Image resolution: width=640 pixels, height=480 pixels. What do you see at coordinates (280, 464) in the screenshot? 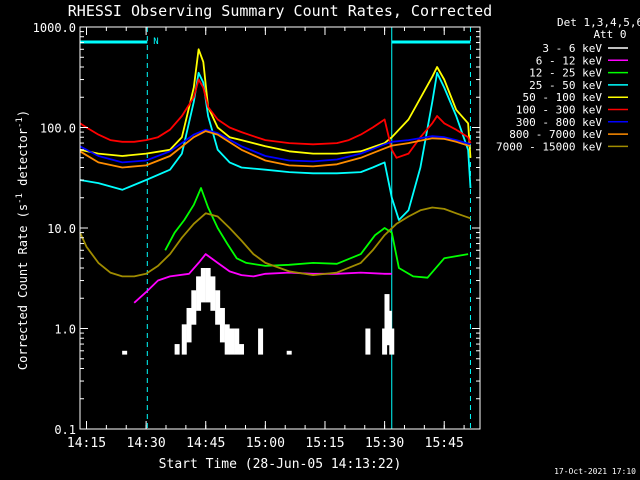
I see `x-axis-label: Start Time (28-Jun-05 14:13:22)` at bounding box center [280, 464].